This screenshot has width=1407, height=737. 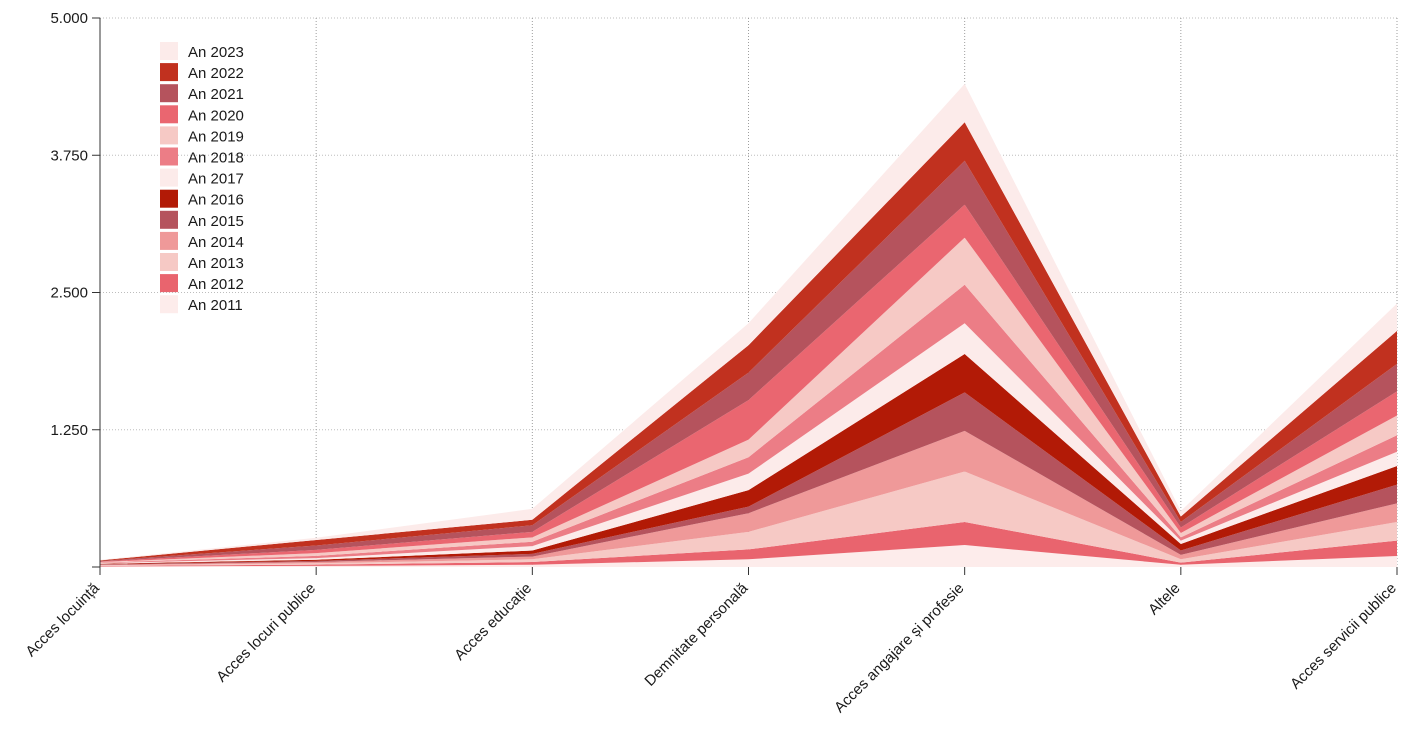 I want to click on legend-item: An 2014, so click(x=202, y=241).